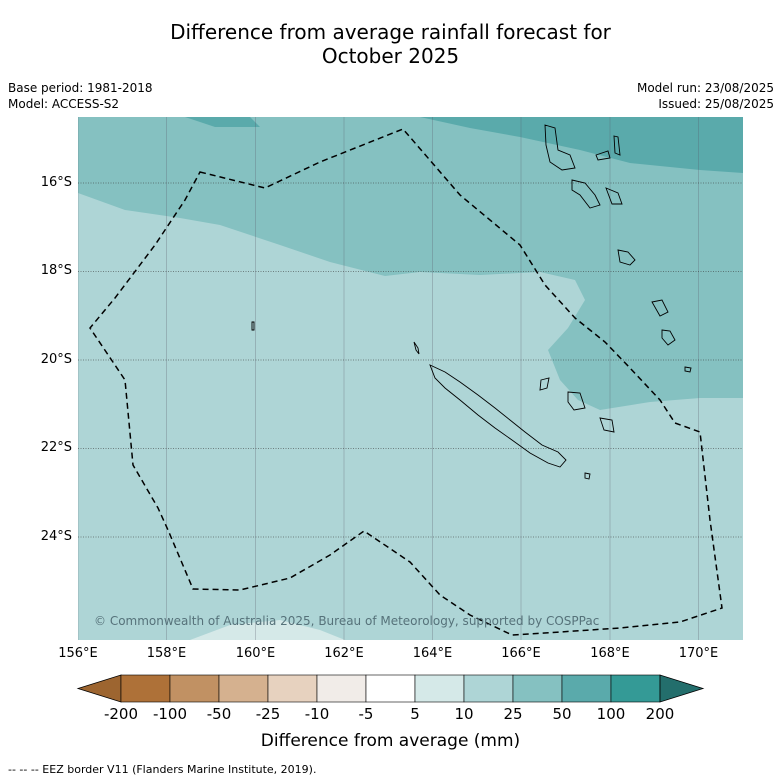  What do you see at coordinates (415, 714) in the screenshot?
I see `colorbar-tick-label: 5` at bounding box center [415, 714].